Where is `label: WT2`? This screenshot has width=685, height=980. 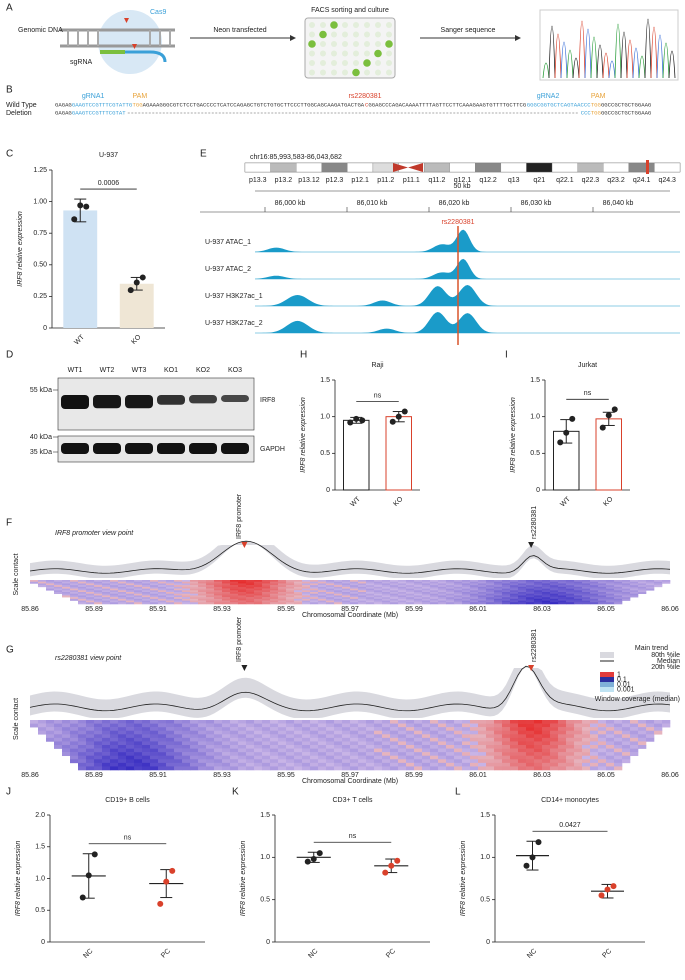 label: WT2 is located at coordinates (107, 370).